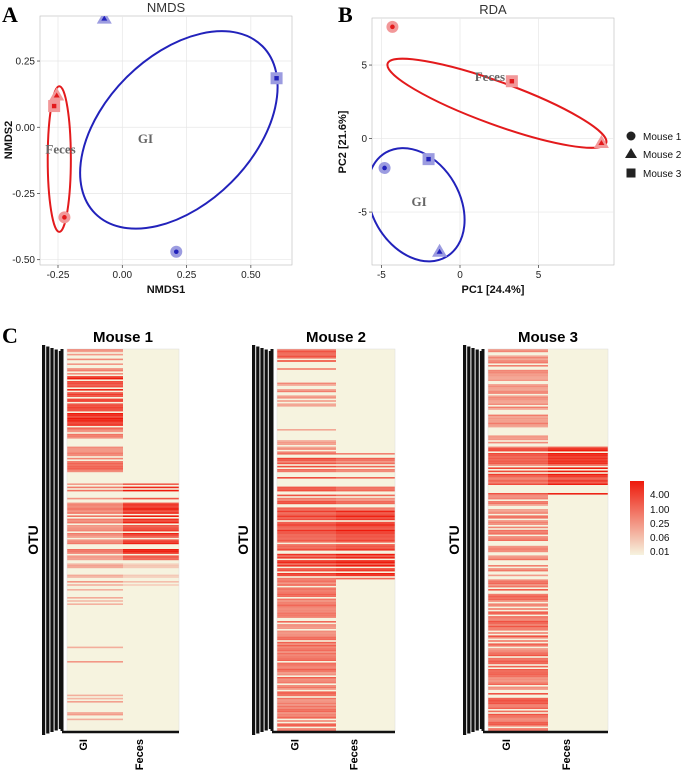 This screenshot has height=780, width=685. Describe the element at coordinates (364, 139) in the screenshot. I see `rda-y-tick-label: 0` at that location.